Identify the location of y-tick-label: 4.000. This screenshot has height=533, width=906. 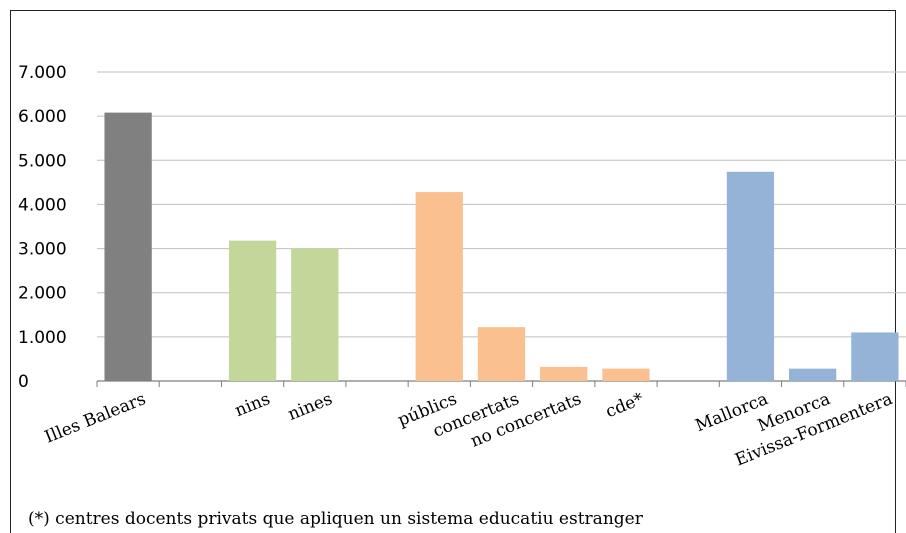
(42, 205).